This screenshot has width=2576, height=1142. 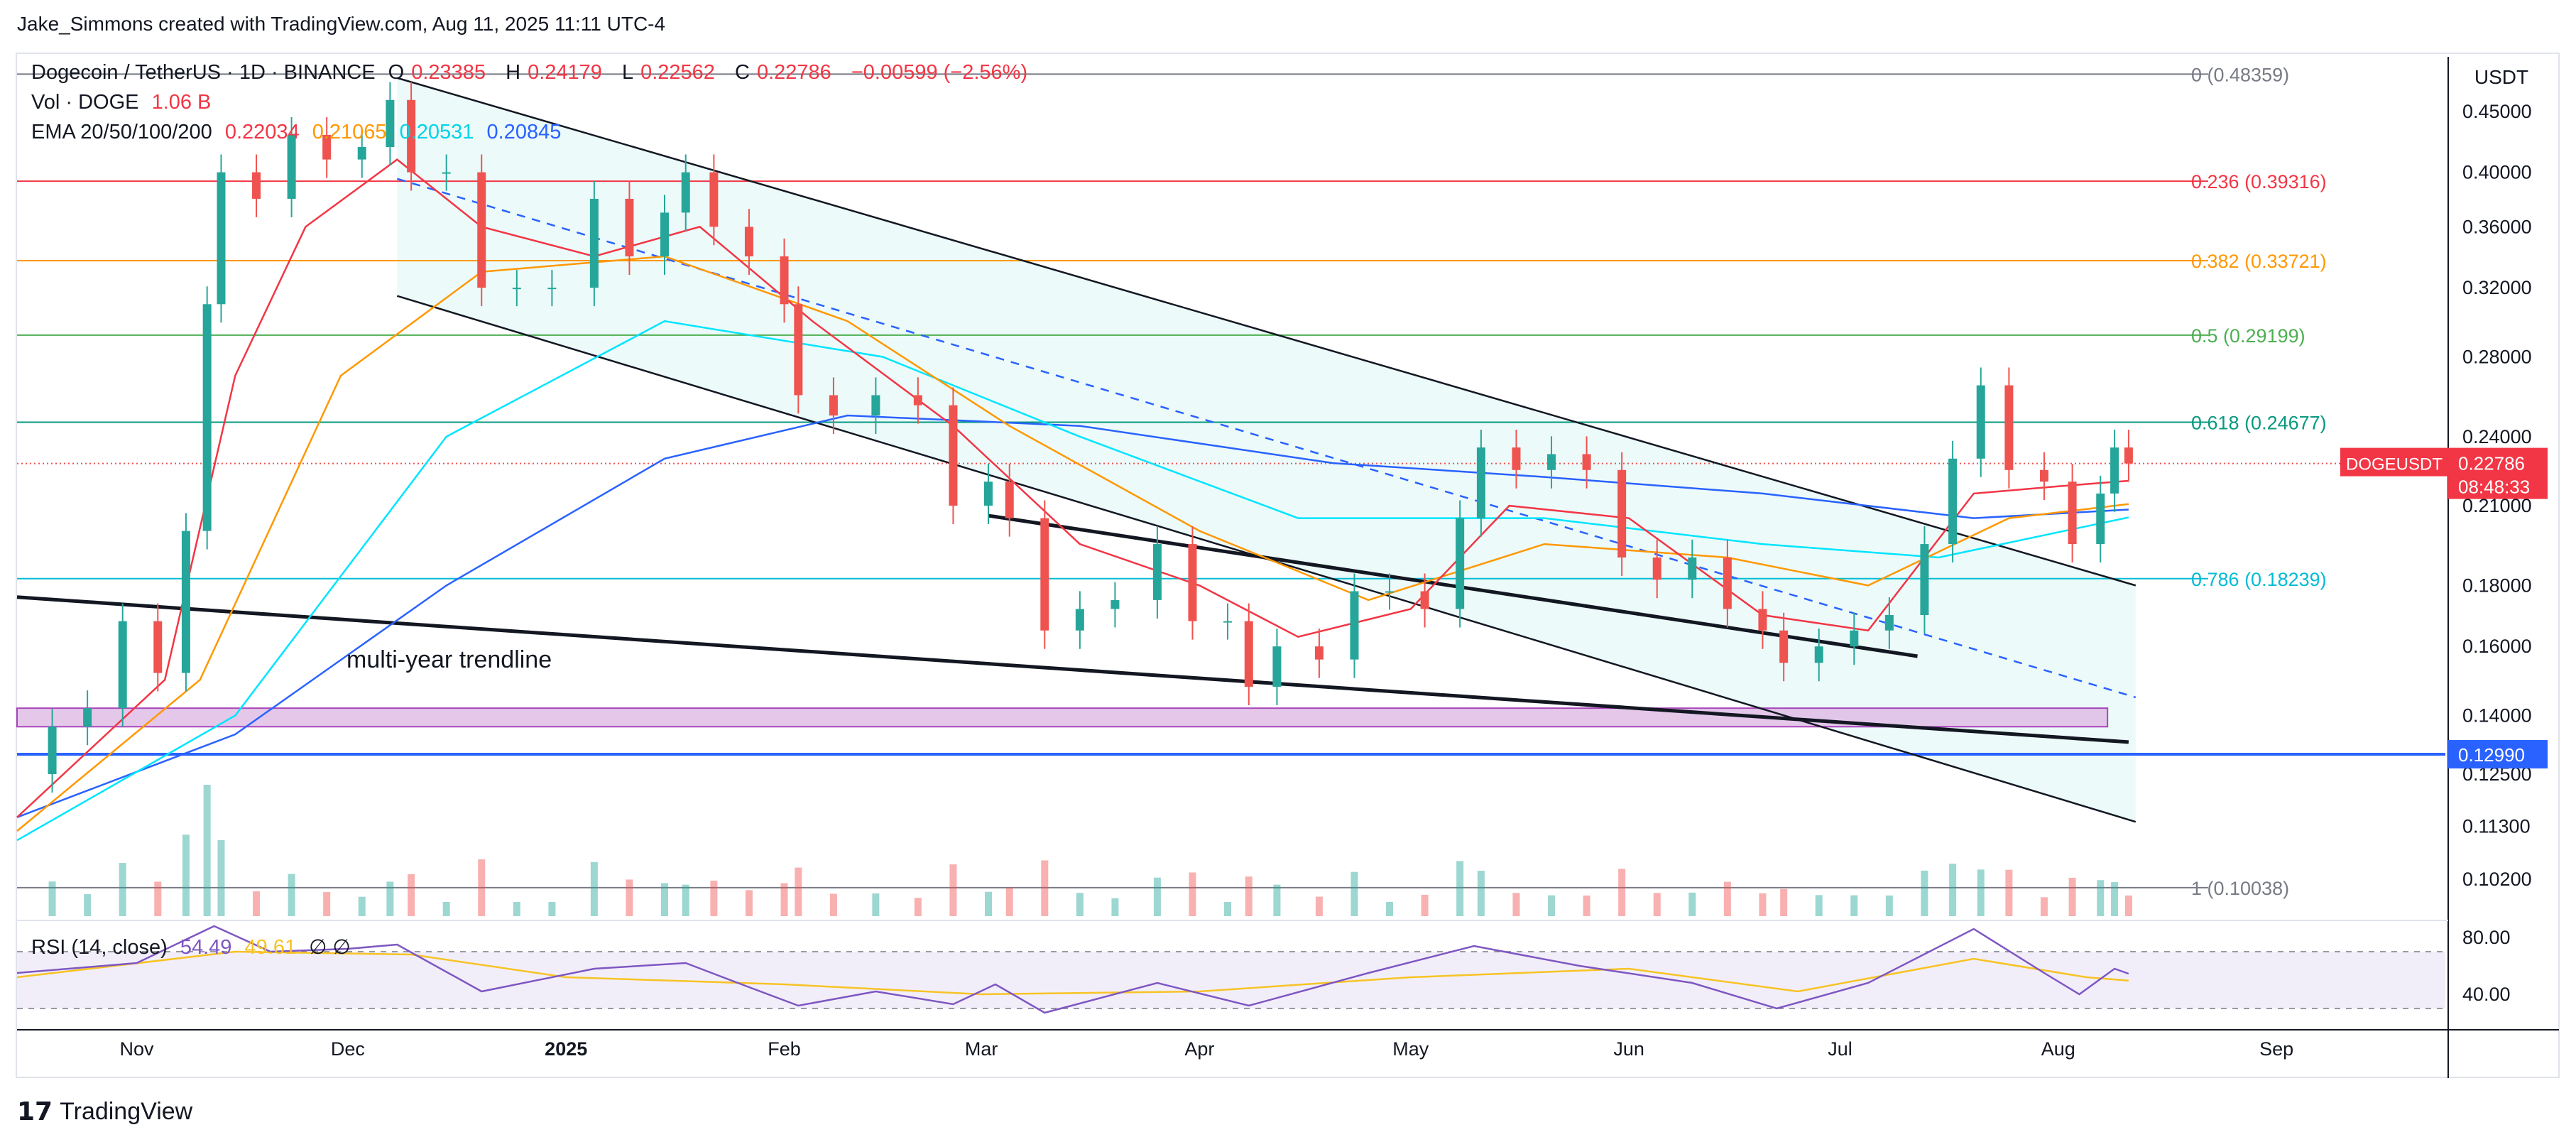 I want to click on time-tick-label: Jun, so click(x=1628, y=1049).